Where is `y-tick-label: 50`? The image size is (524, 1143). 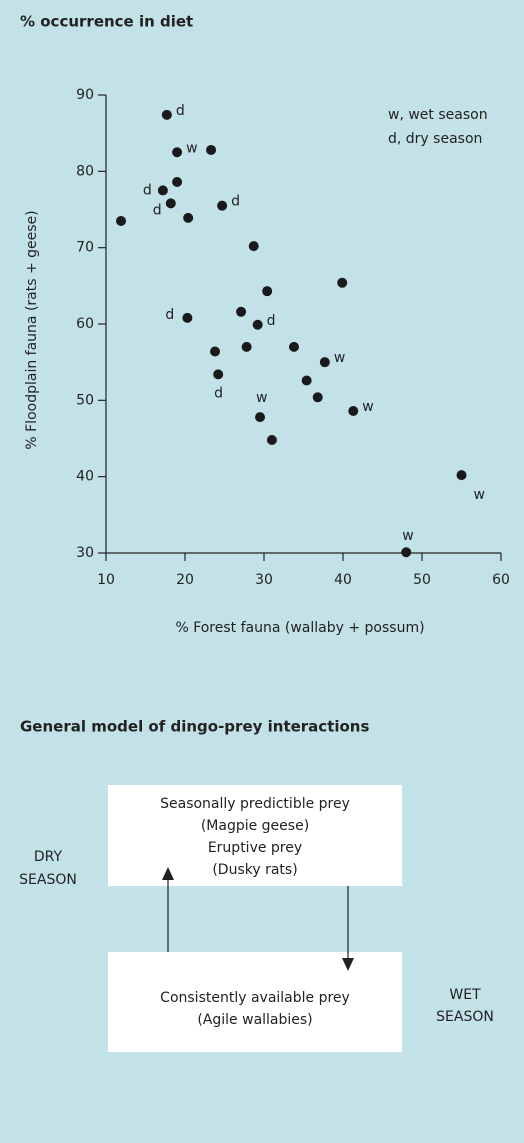
y-tick-label: 50 is located at coordinates (85, 400).